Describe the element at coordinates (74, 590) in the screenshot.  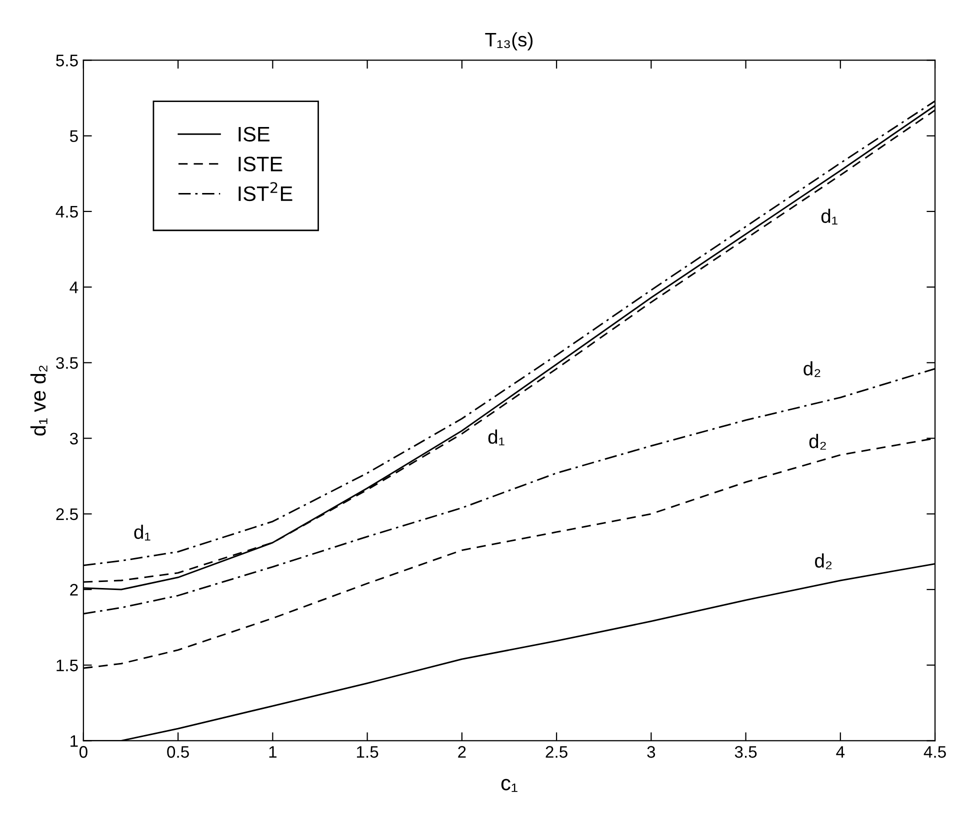
I see `y-tick-label: 2` at that location.